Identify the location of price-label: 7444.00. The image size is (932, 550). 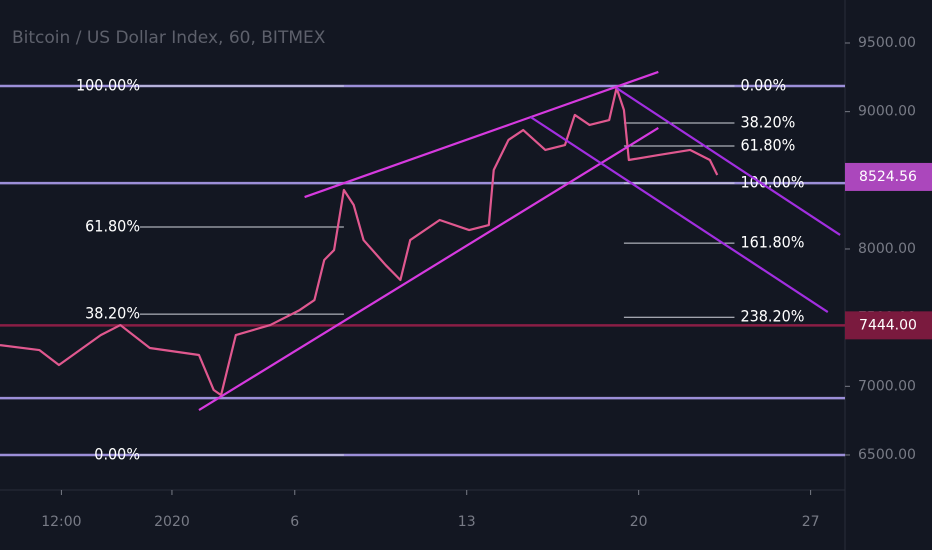
(888, 325).